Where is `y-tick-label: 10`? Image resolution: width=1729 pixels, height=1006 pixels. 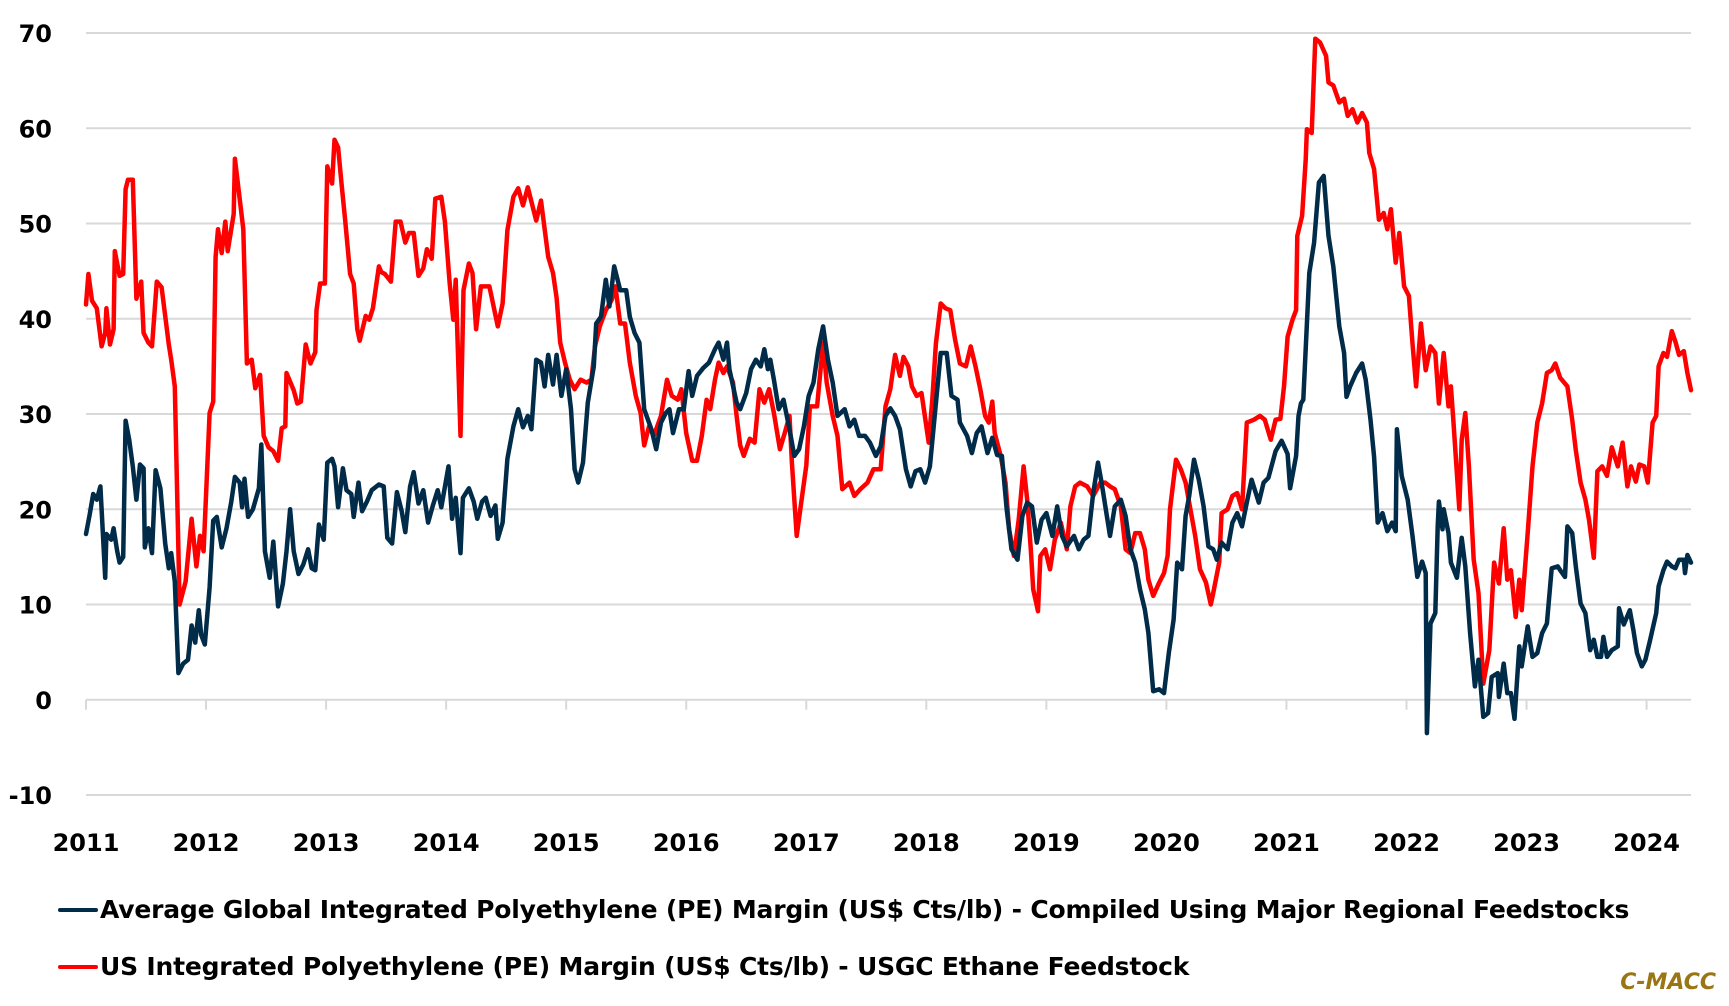 y-tick-label: 10 is located at coordinates (35, 606).